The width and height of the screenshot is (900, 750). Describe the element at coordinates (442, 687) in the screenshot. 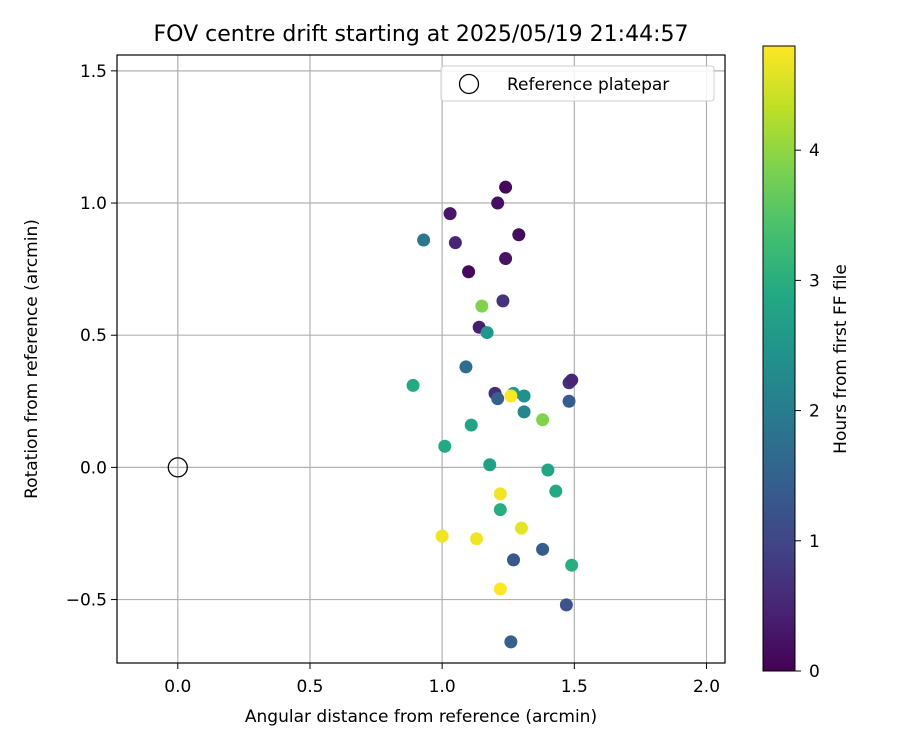

I see `x-tick-label: 1.0` at that location.